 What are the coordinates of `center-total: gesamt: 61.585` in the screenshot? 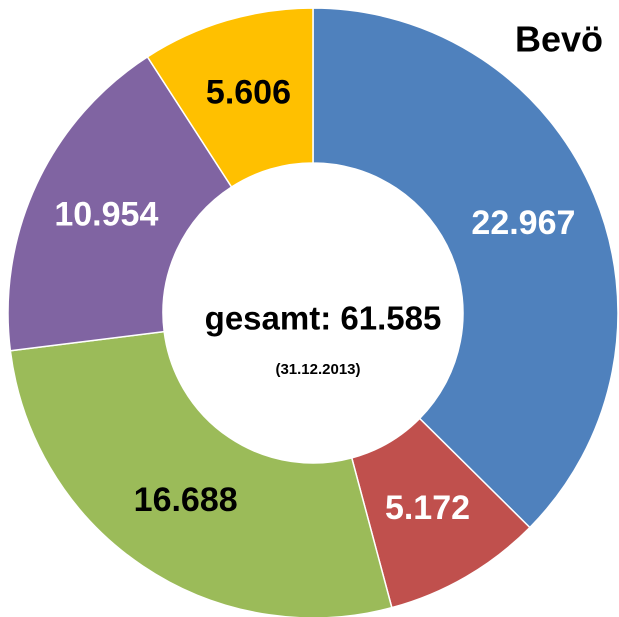 It's located at (323, 318).